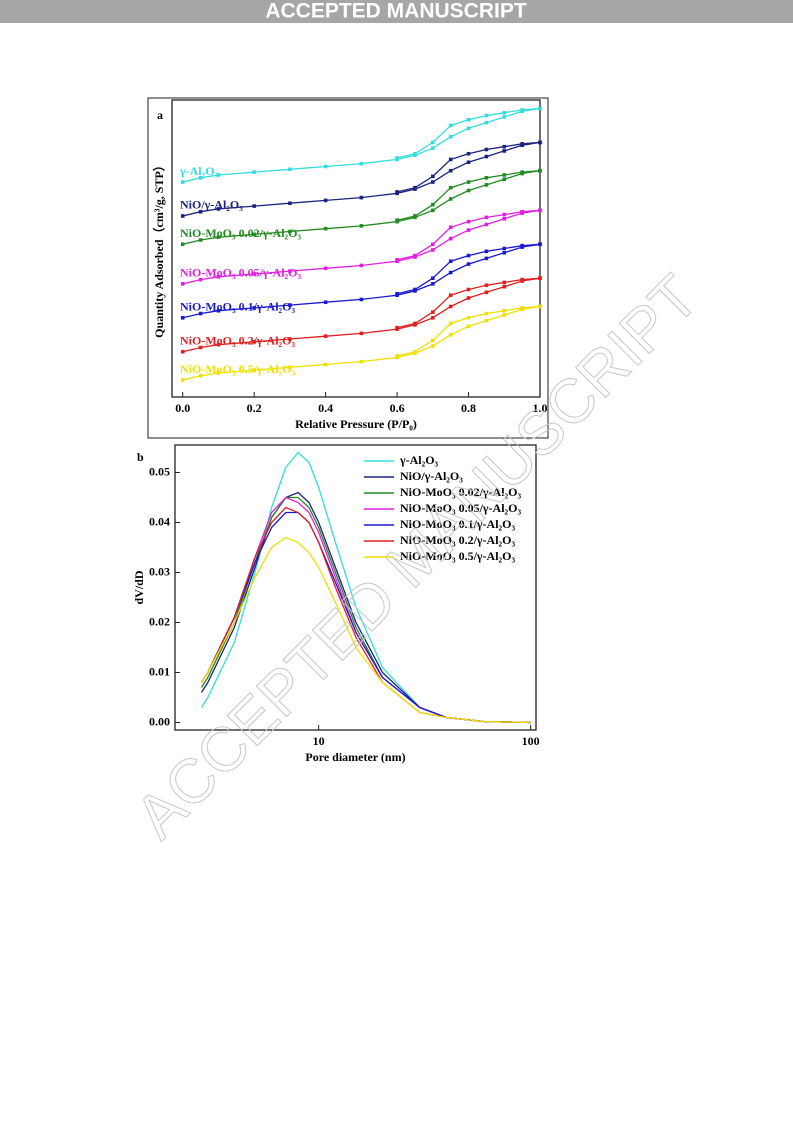 The height and width of the screenshot is (1121, 793). What do you see at coordinates (139, 587) in the screenshot?
I see `y-axis-label: dV/dD` at bounding box center [139, 587].